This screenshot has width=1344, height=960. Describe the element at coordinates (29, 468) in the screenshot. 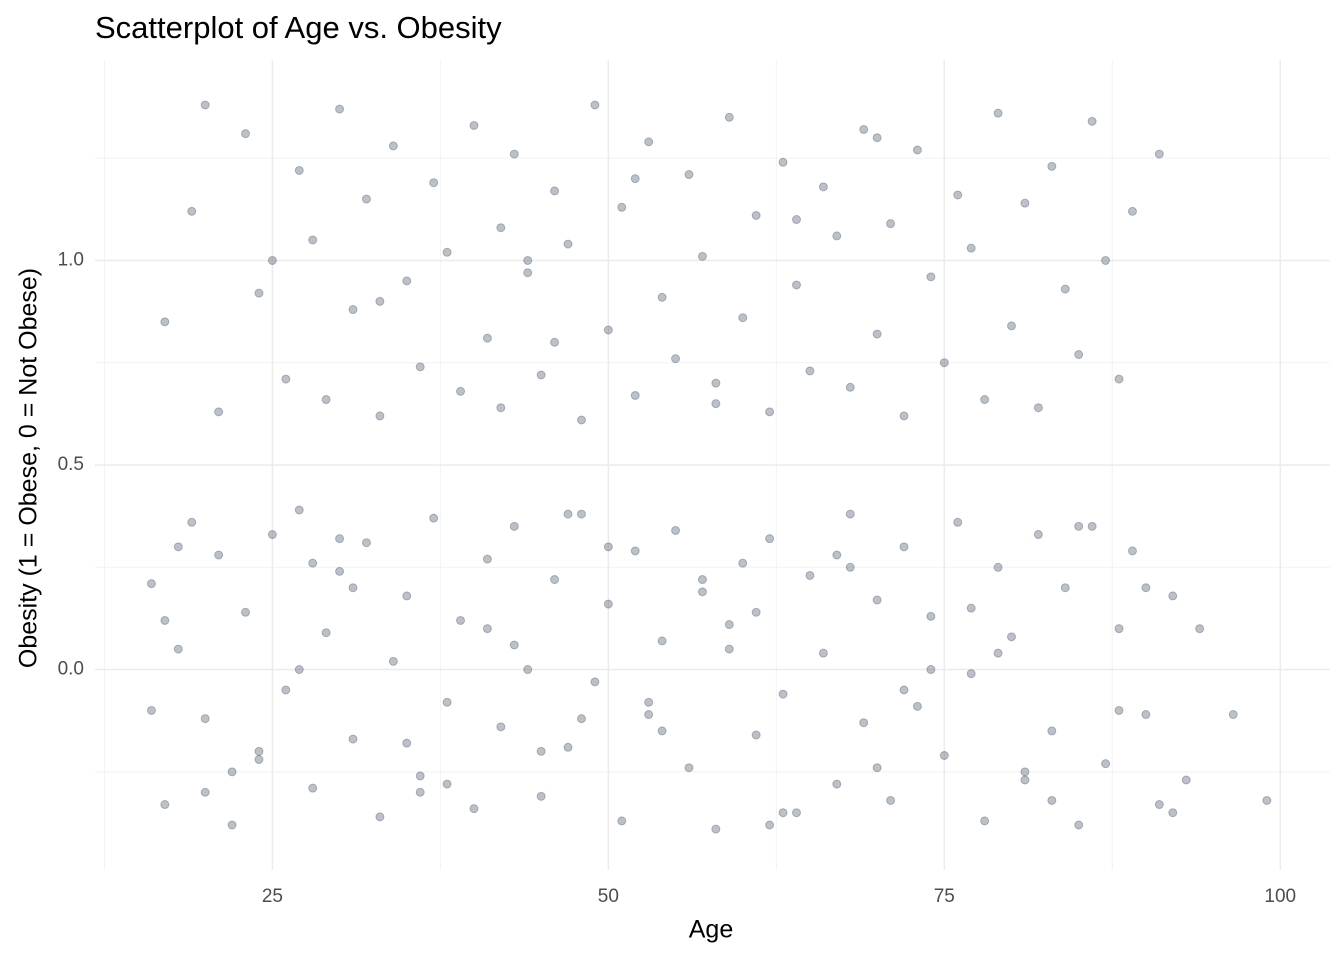

I see `y-axis-label: Obesity (1 = Obese, 0 = Not Obese)` at that location.